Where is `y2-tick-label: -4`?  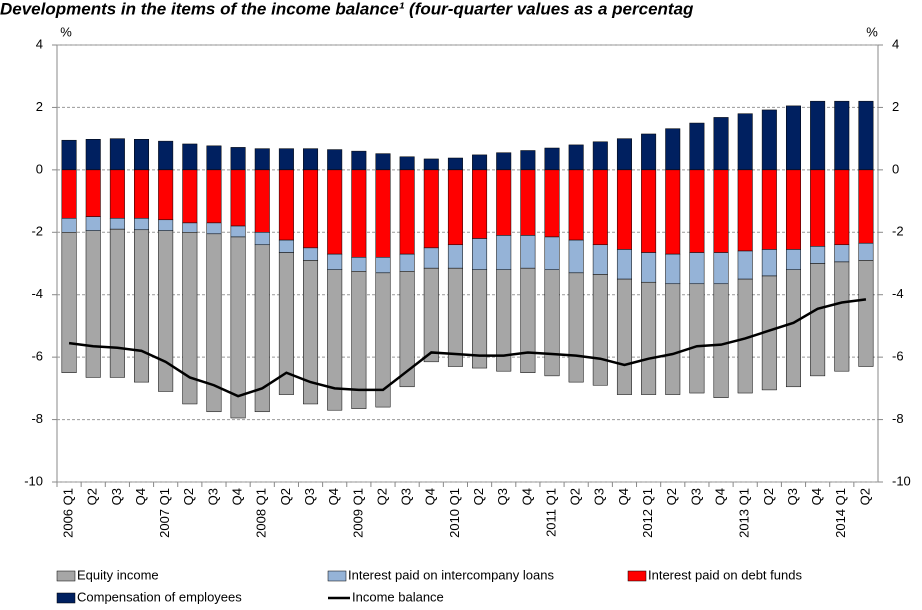
y2-tick-label: -4 is located at coordinates (898, 293).